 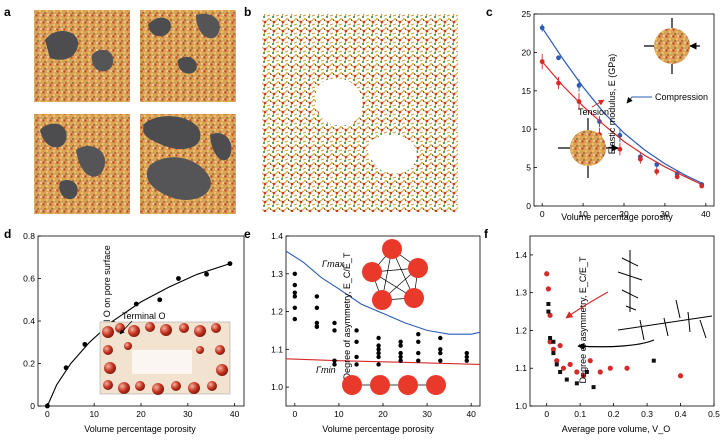 What do you see at coordinates (618, 114) in the screenshot?
I see `chart-c-plot: 0 10 20 30 40 0 5 10 15 20 25` at bounding box center [618, 114].